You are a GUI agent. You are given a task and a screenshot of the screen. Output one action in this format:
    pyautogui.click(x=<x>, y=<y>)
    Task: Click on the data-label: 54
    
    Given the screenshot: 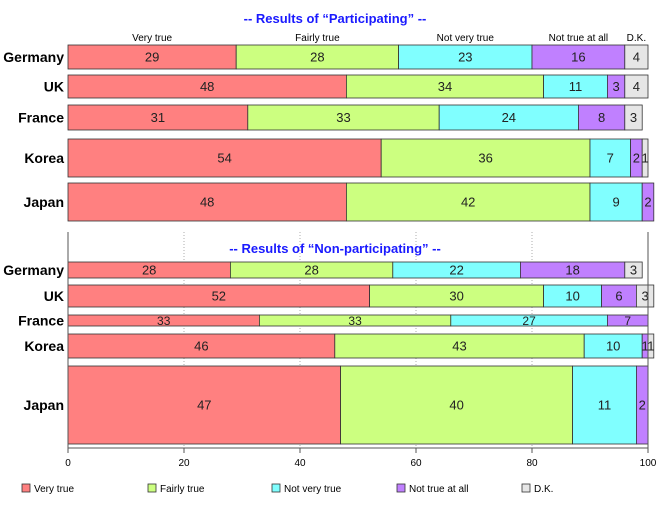 What is the action you would take?
    pyautogui.click(x=224, y=158)
    